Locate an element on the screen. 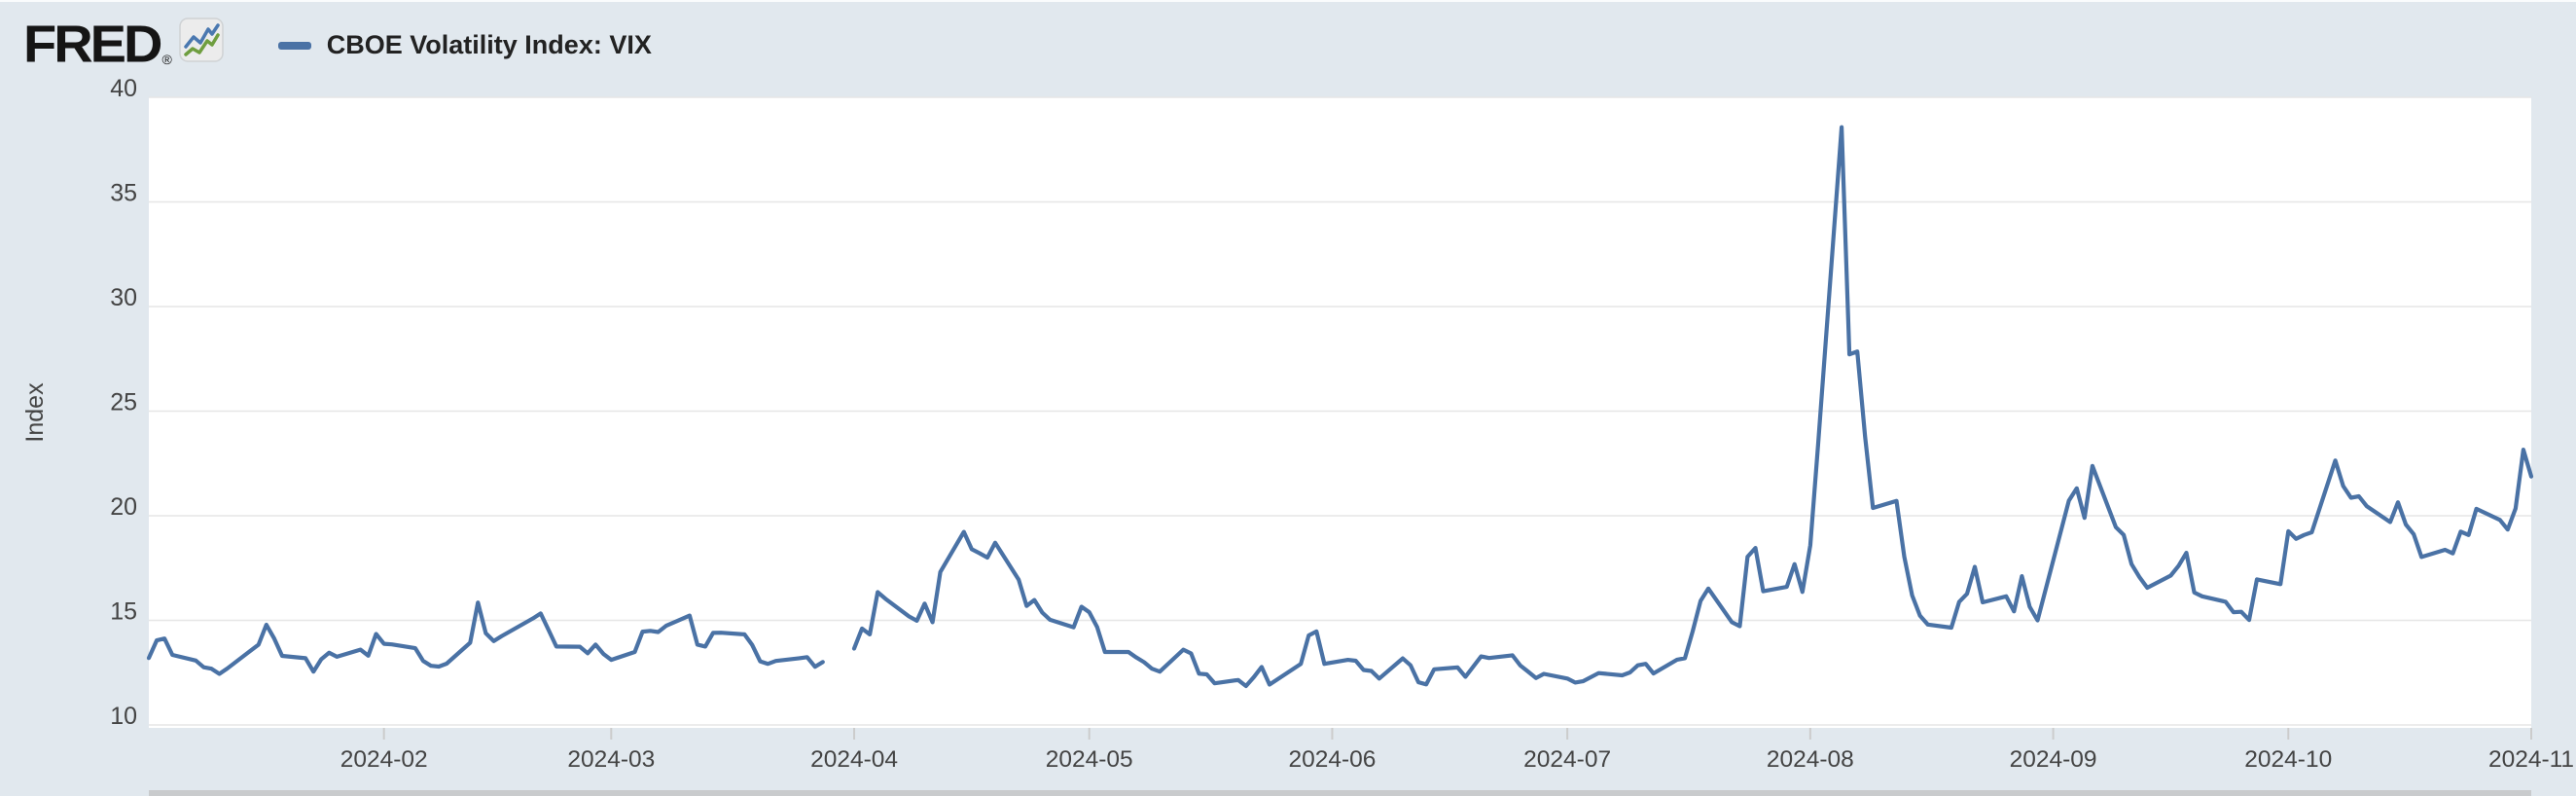 The image size is (2576, 796). x-tick-label-2024-06: 2024-06 is located at coordinates (1332, 759).